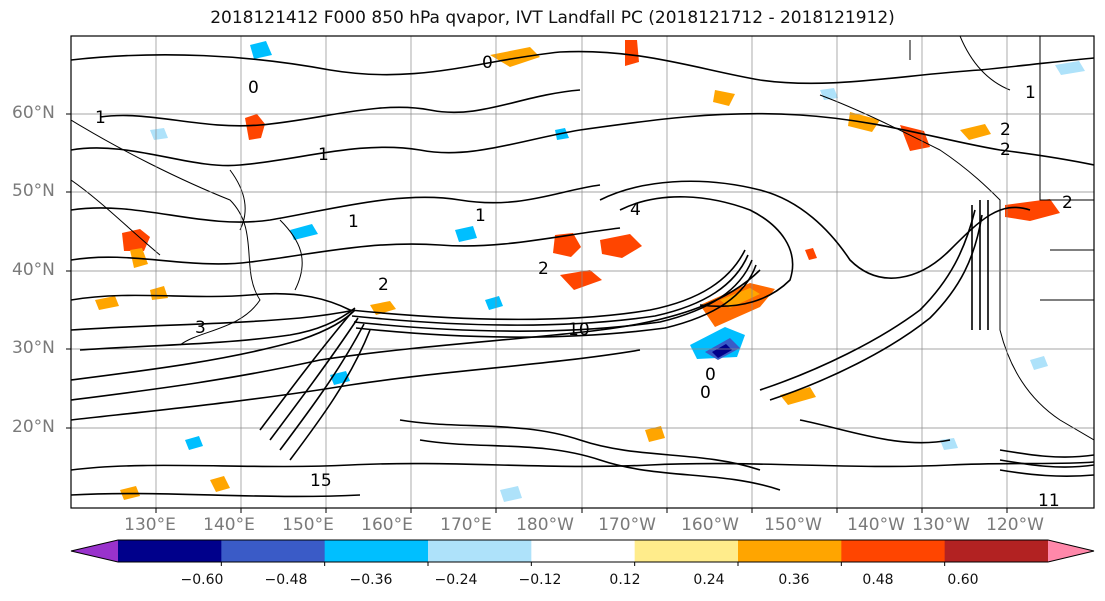  I want to click on lon-label: 170°E, so click(466, 525).